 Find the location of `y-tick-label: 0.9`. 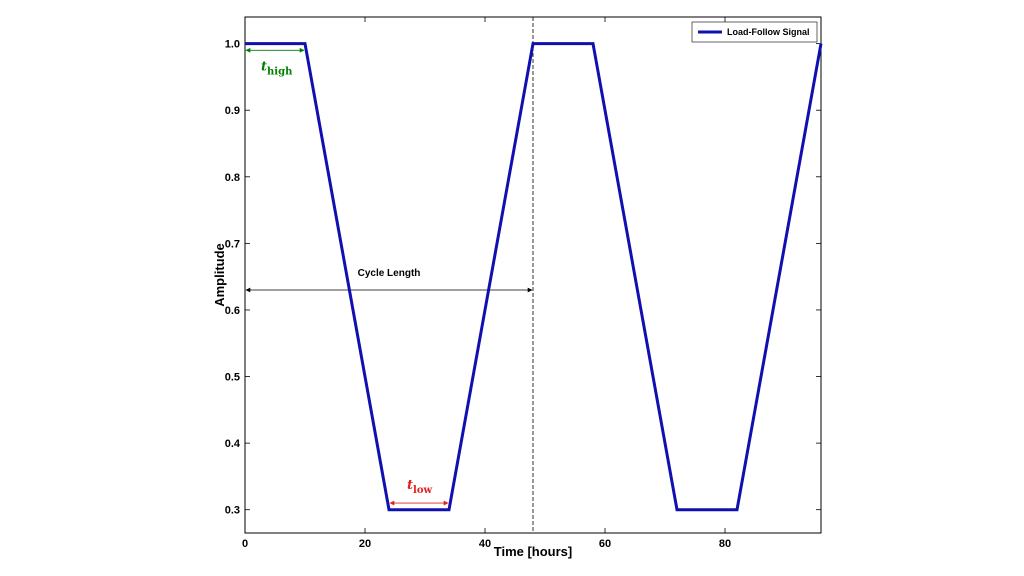

y-tick-label: 0.9 is located at coordinates (232, 111).